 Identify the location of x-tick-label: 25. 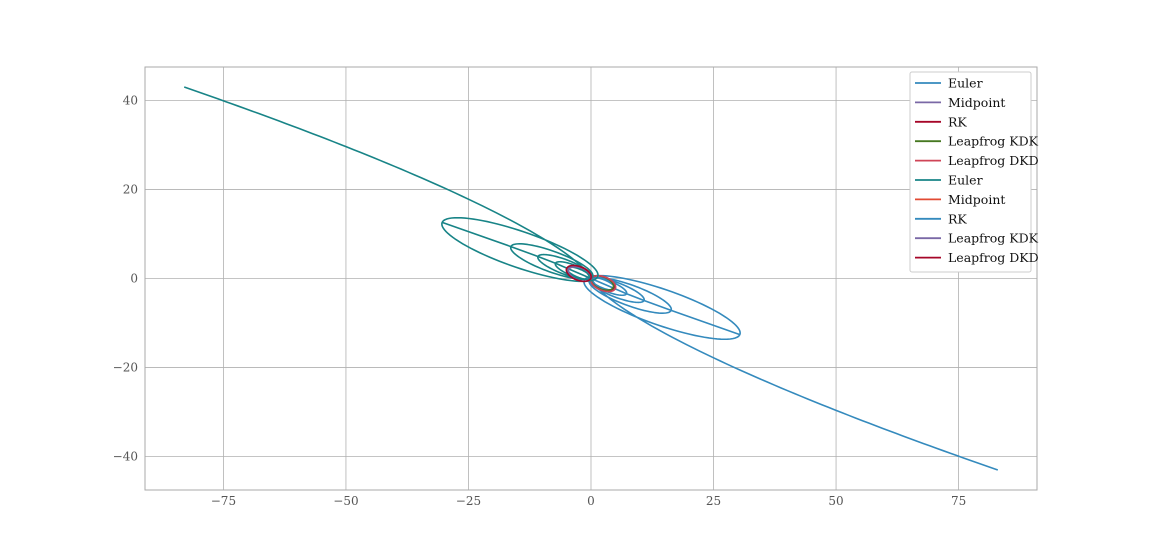
(713, 501).